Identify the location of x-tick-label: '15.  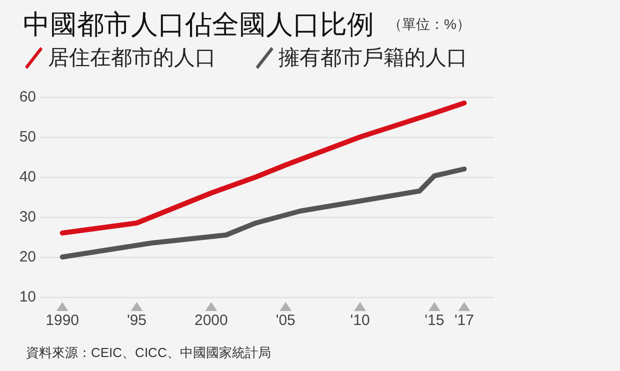
(434, 320).